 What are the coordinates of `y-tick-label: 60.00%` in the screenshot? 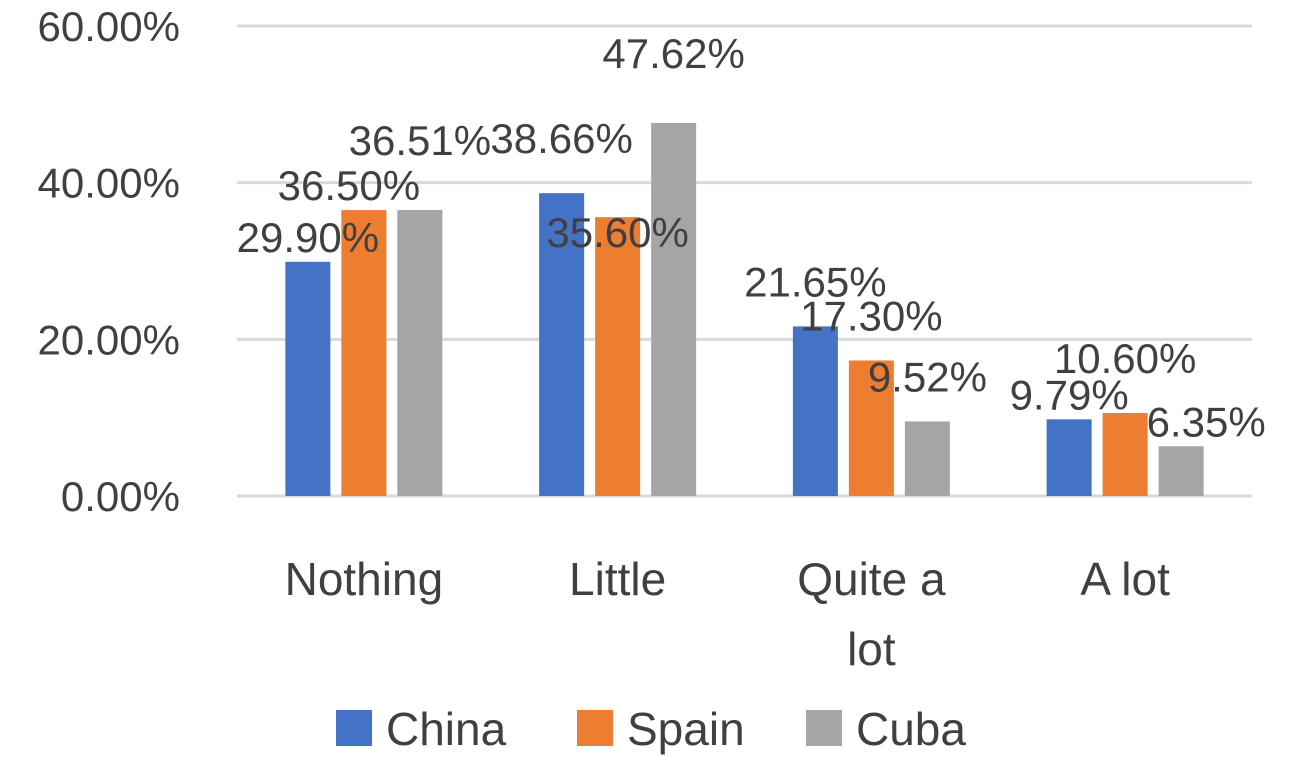 It's located at (109, 26).